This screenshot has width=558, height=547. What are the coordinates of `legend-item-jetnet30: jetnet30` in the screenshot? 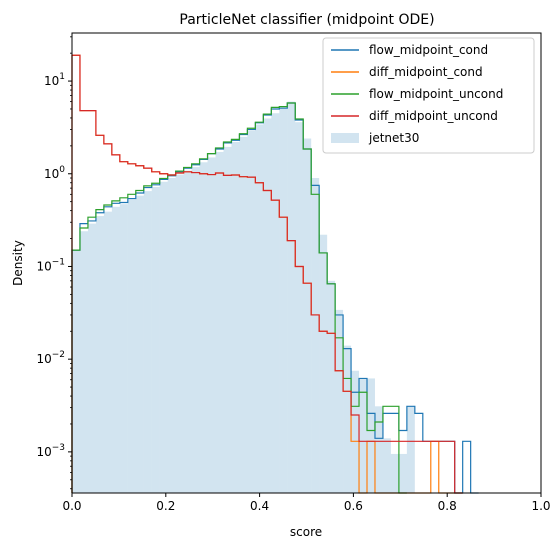 It's located at (375, 138).